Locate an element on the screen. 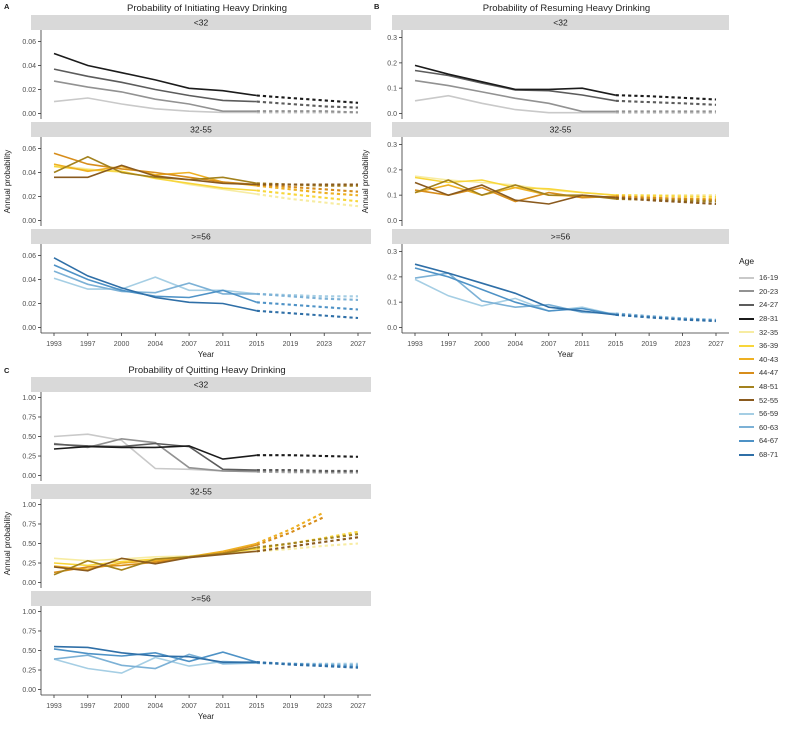 The height and width of the screenshot is (735, 789). panel-c-letter: C is located at coordinates (7, 370).